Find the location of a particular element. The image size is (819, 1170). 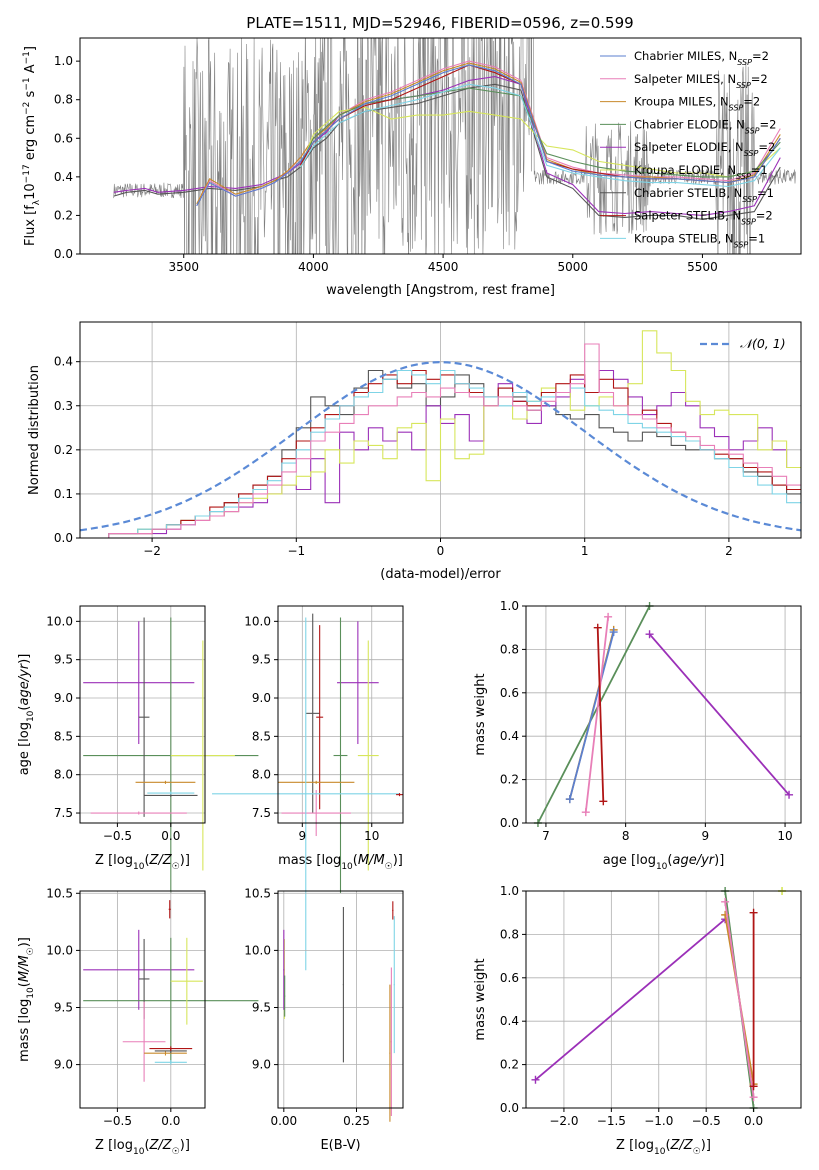

label-part: age [log is located at coordinates (24, 748).